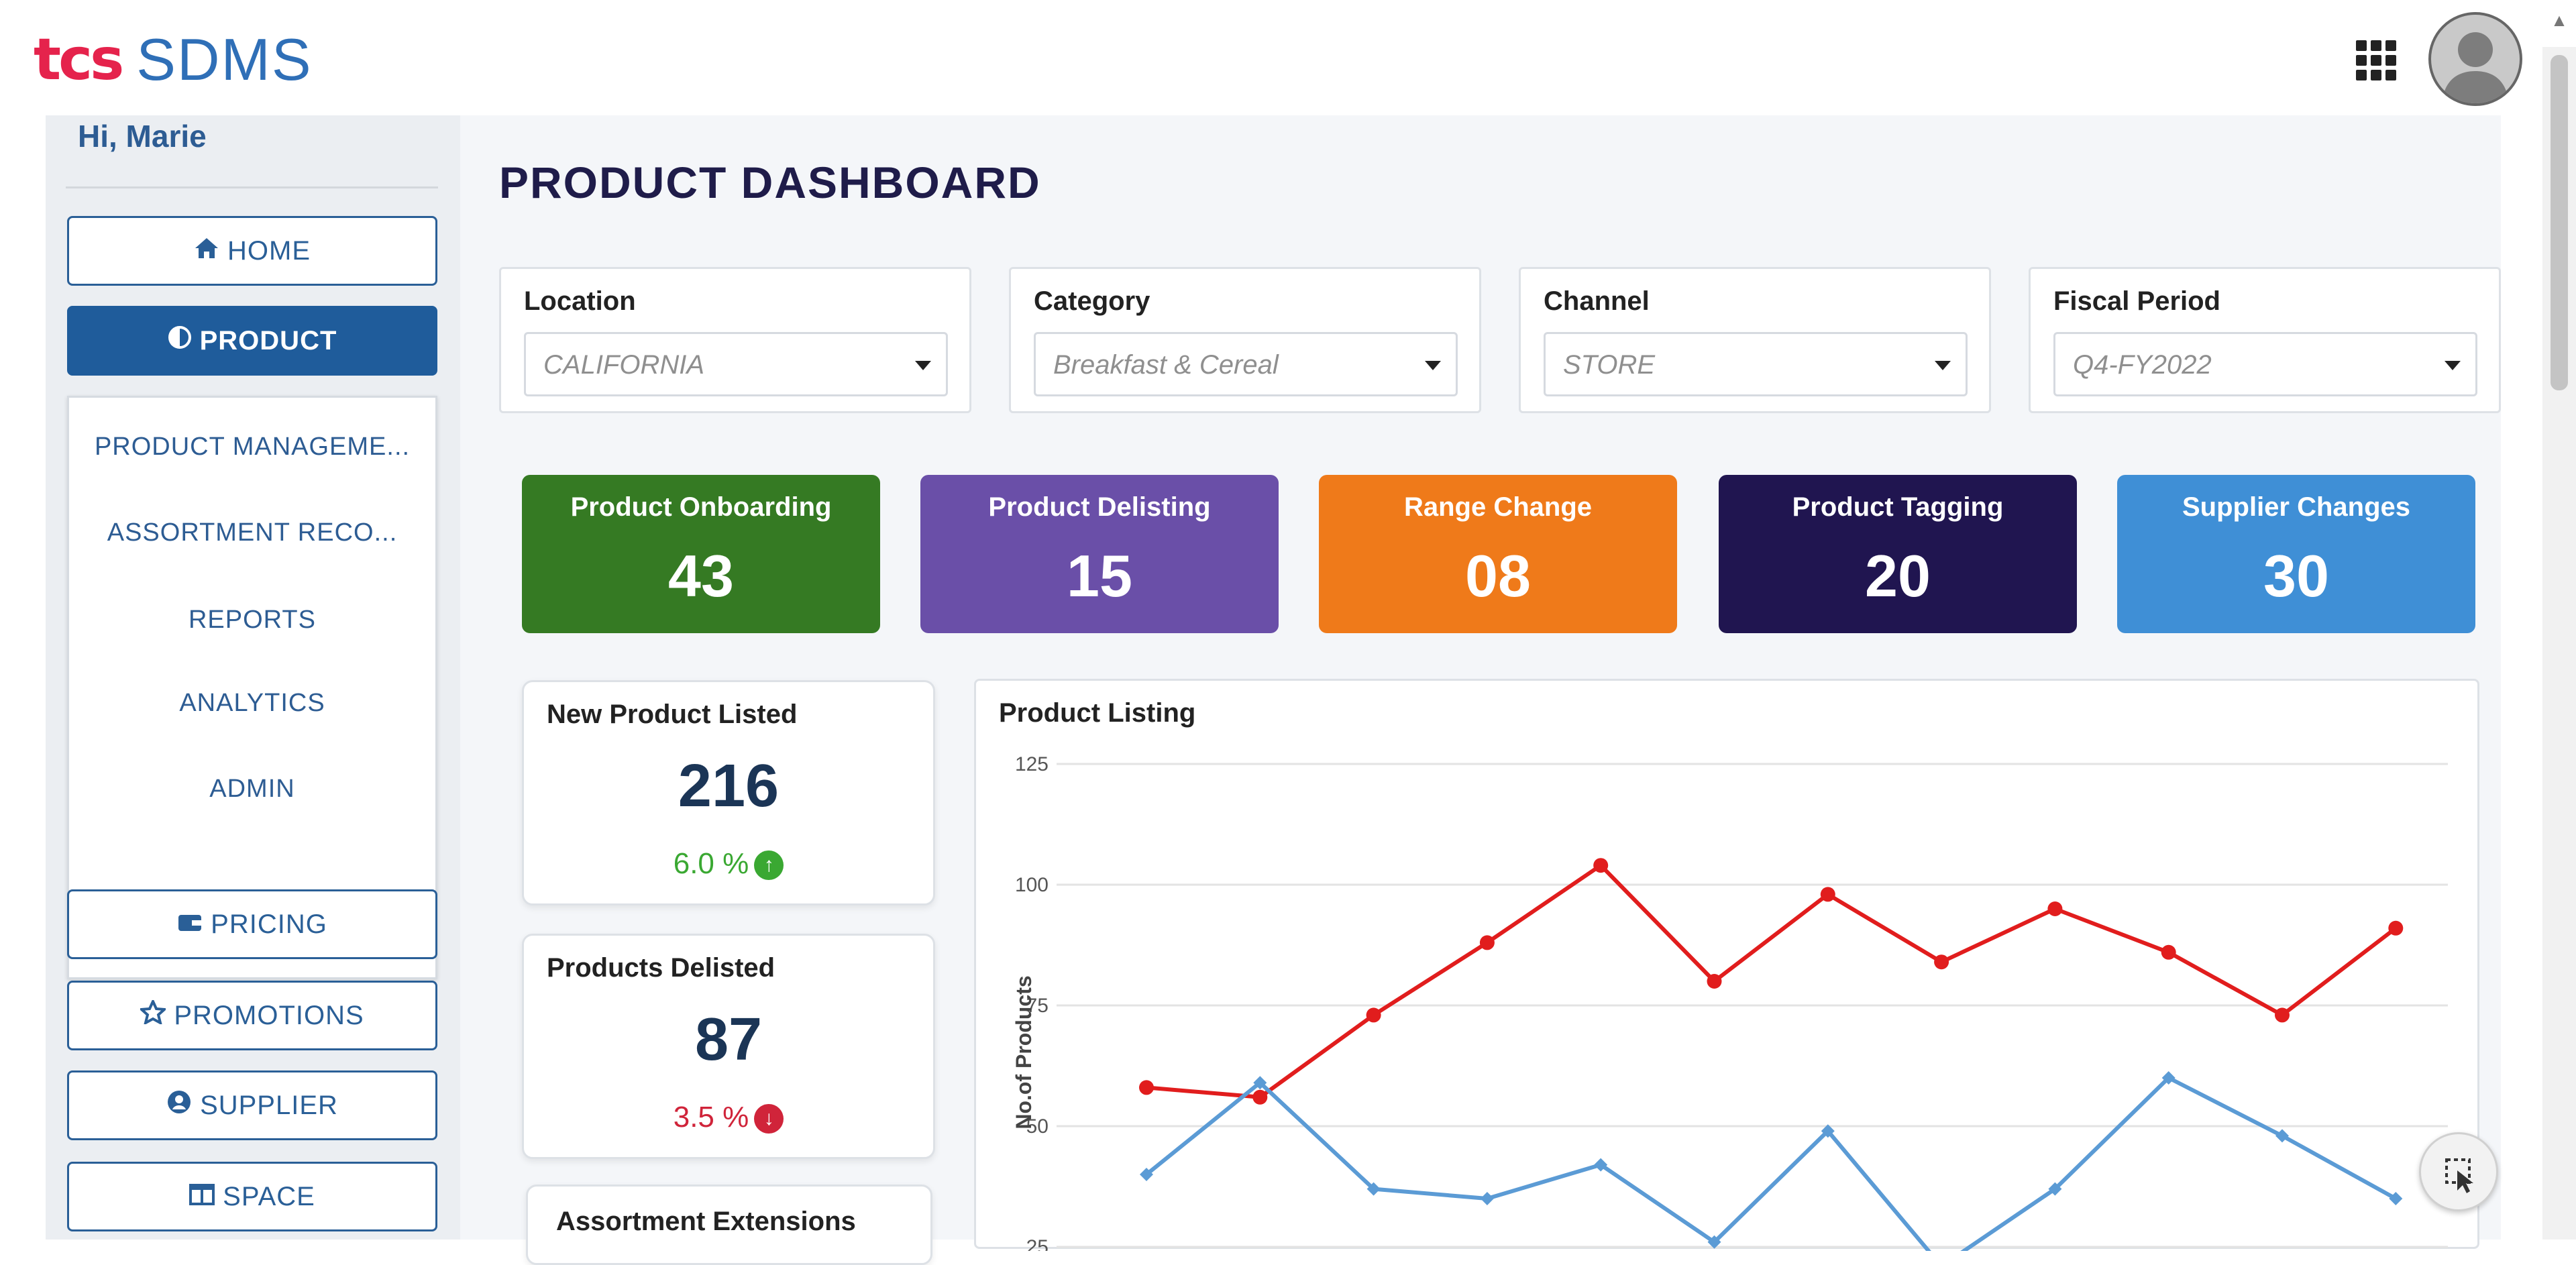  I want to click on stat-assortment-extensions: Assortment Extensions, so click(729, 1225).